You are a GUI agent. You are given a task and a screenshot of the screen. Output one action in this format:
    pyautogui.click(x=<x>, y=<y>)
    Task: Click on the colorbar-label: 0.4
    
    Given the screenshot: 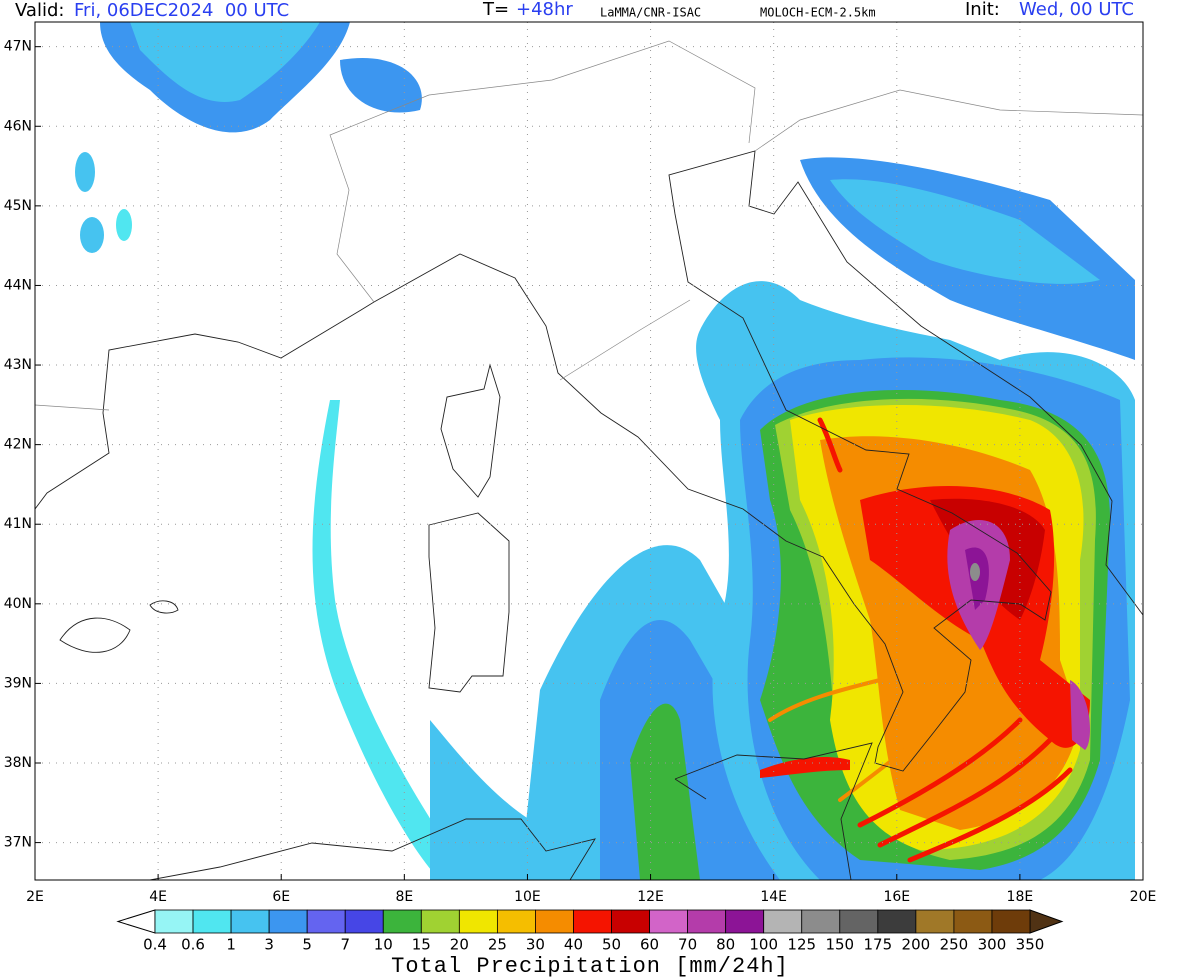 What is the action you would take?
    pyautogui.click(x=155, y=945)
    